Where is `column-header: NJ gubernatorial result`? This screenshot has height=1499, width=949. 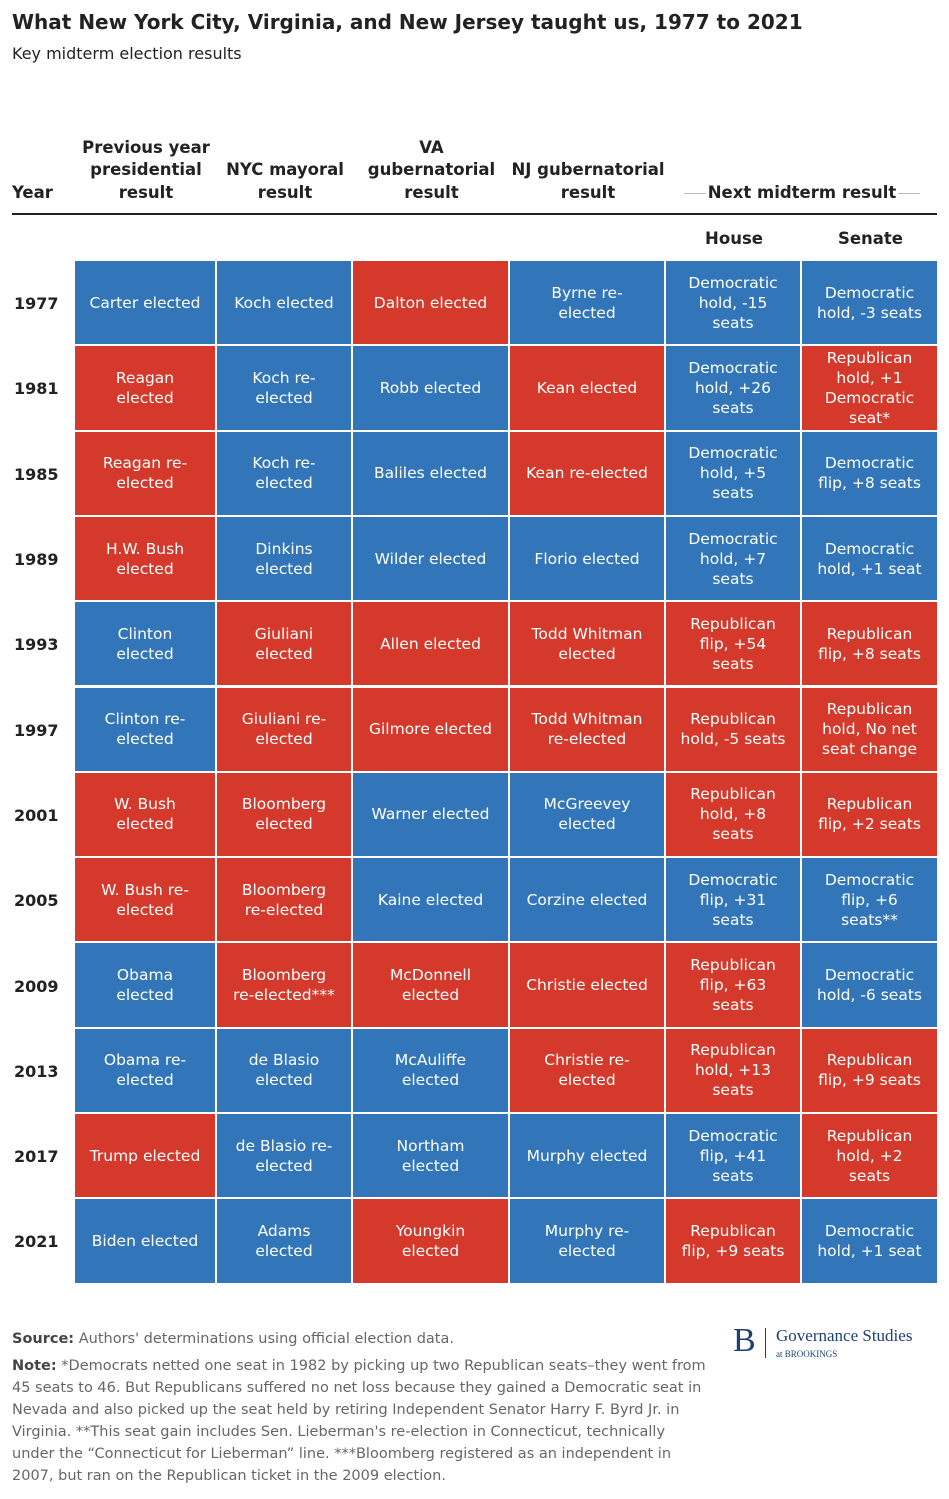 column-header: NJ gubernatorial result is located at coordinates (588, 181).